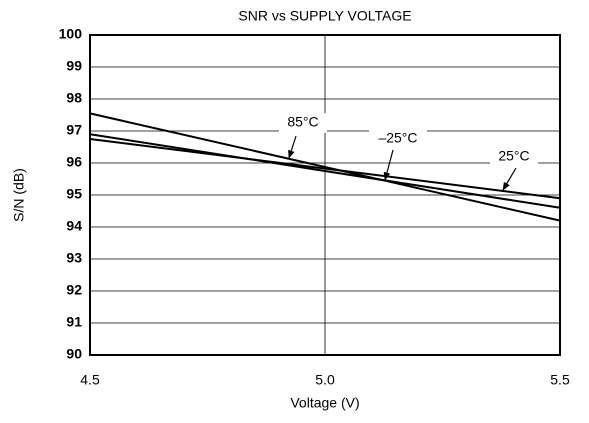  I want to click on series-label: –25°C, so click(397, 138).